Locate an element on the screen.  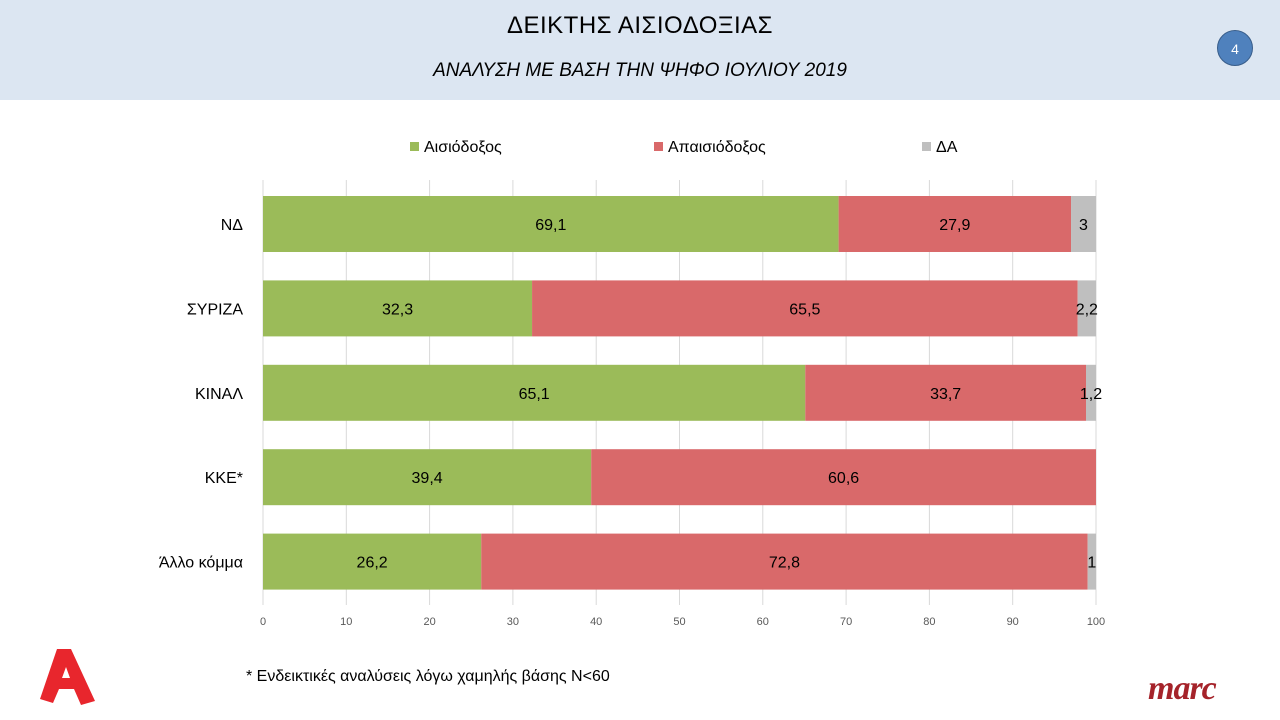
data-label: 69,1 is located at coordinates (550, 225).